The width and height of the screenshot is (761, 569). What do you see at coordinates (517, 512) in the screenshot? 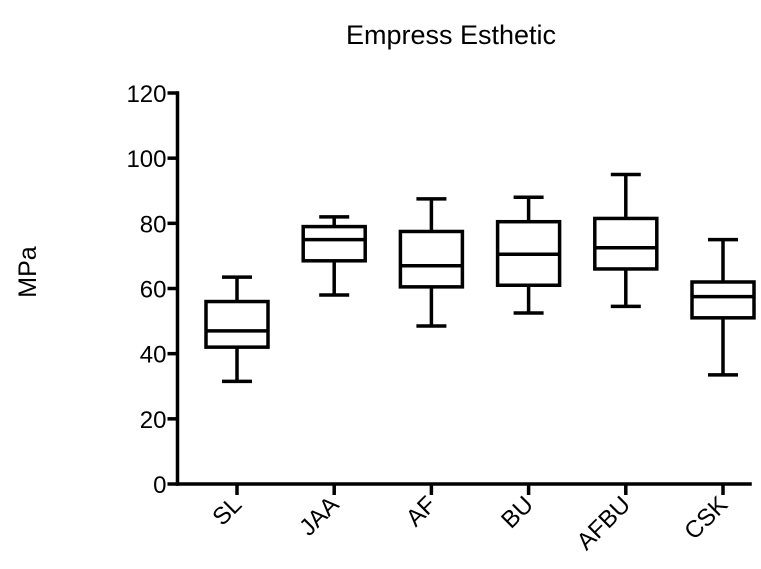
I see `x-tick-label: BU` at bounding box center [517, 512].